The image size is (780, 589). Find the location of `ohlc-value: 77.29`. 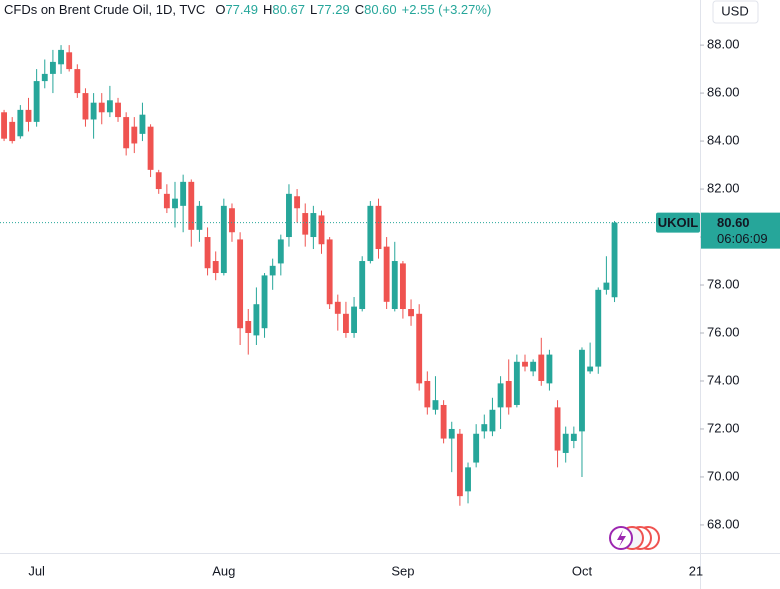

ohlc-value: 77.29 is located at coordinates (333, 9).